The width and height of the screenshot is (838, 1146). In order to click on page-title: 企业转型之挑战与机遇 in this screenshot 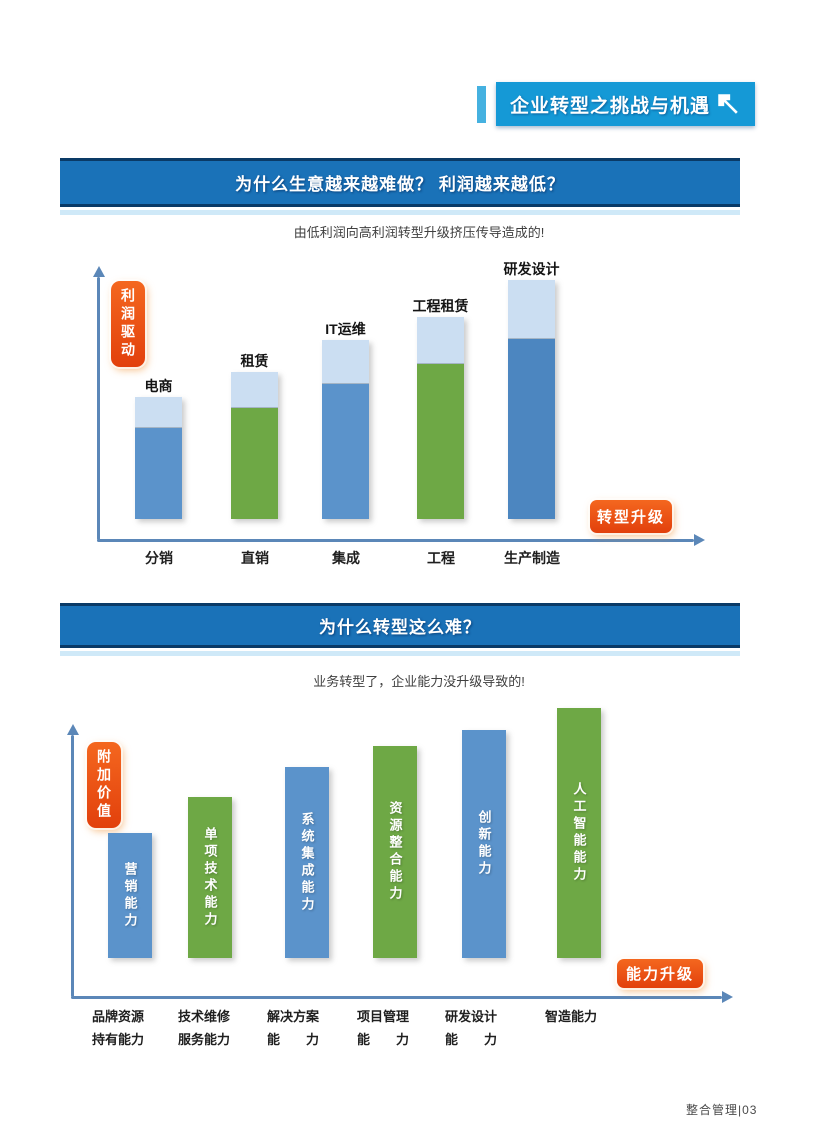, I will do `click(609, 106)`.